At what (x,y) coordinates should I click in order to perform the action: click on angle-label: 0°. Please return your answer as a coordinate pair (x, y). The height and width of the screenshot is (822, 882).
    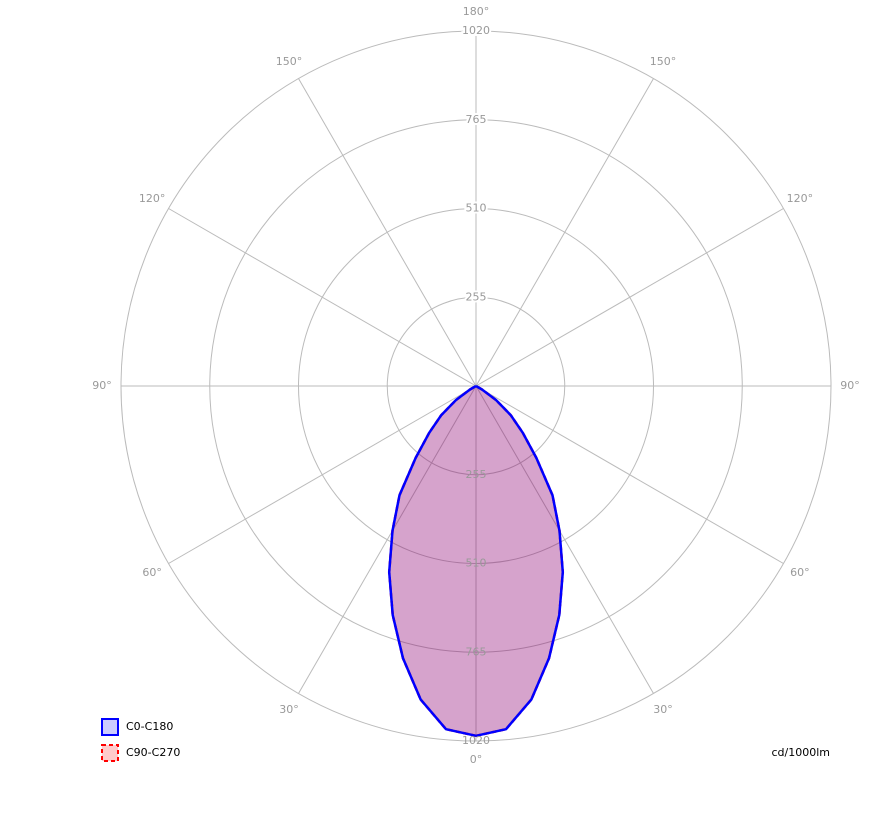
    Looking at the image, I should click on (476, 759).